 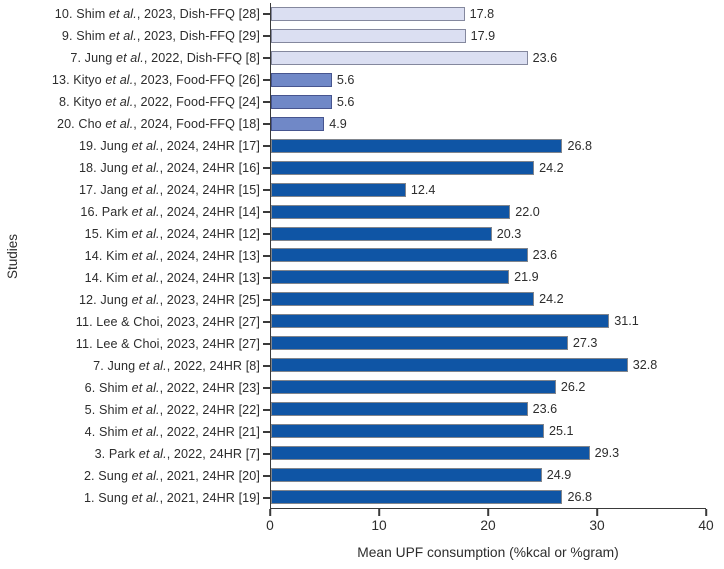 I want to click on study-label: 17. Jang et al., 2024, 24HR [15], so click(x=169, y=190).